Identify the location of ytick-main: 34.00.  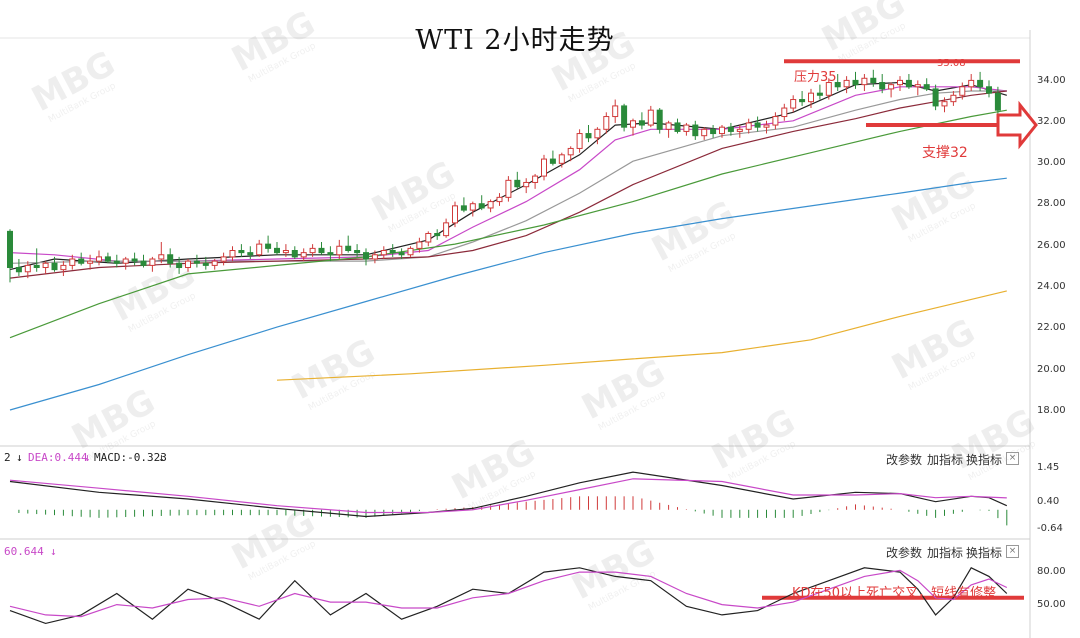
(1051, 80).